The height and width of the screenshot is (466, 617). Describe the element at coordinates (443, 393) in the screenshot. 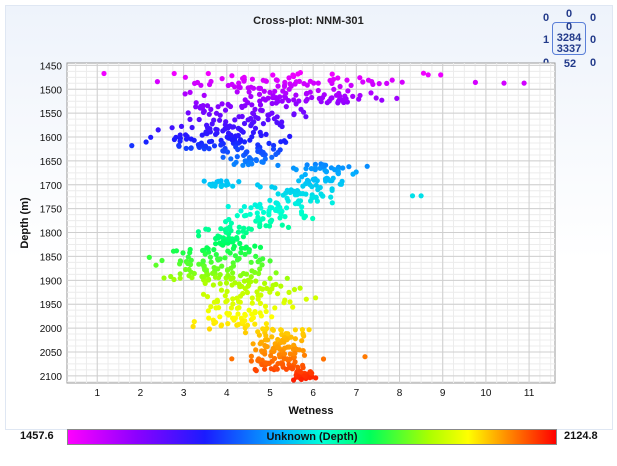

I see `x-tick-label: 9` at that location.